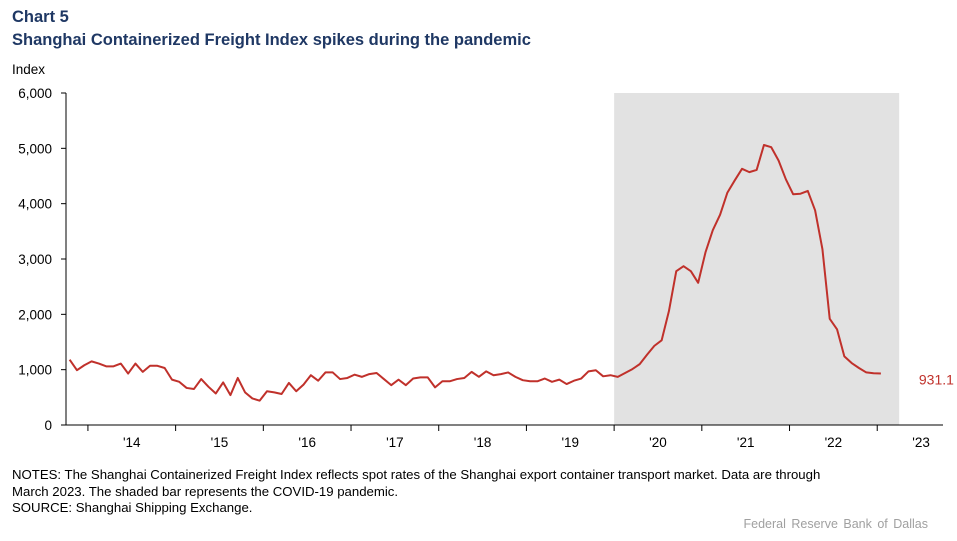  I want to click on y-tick-label: 5,000, so click(35, 148).